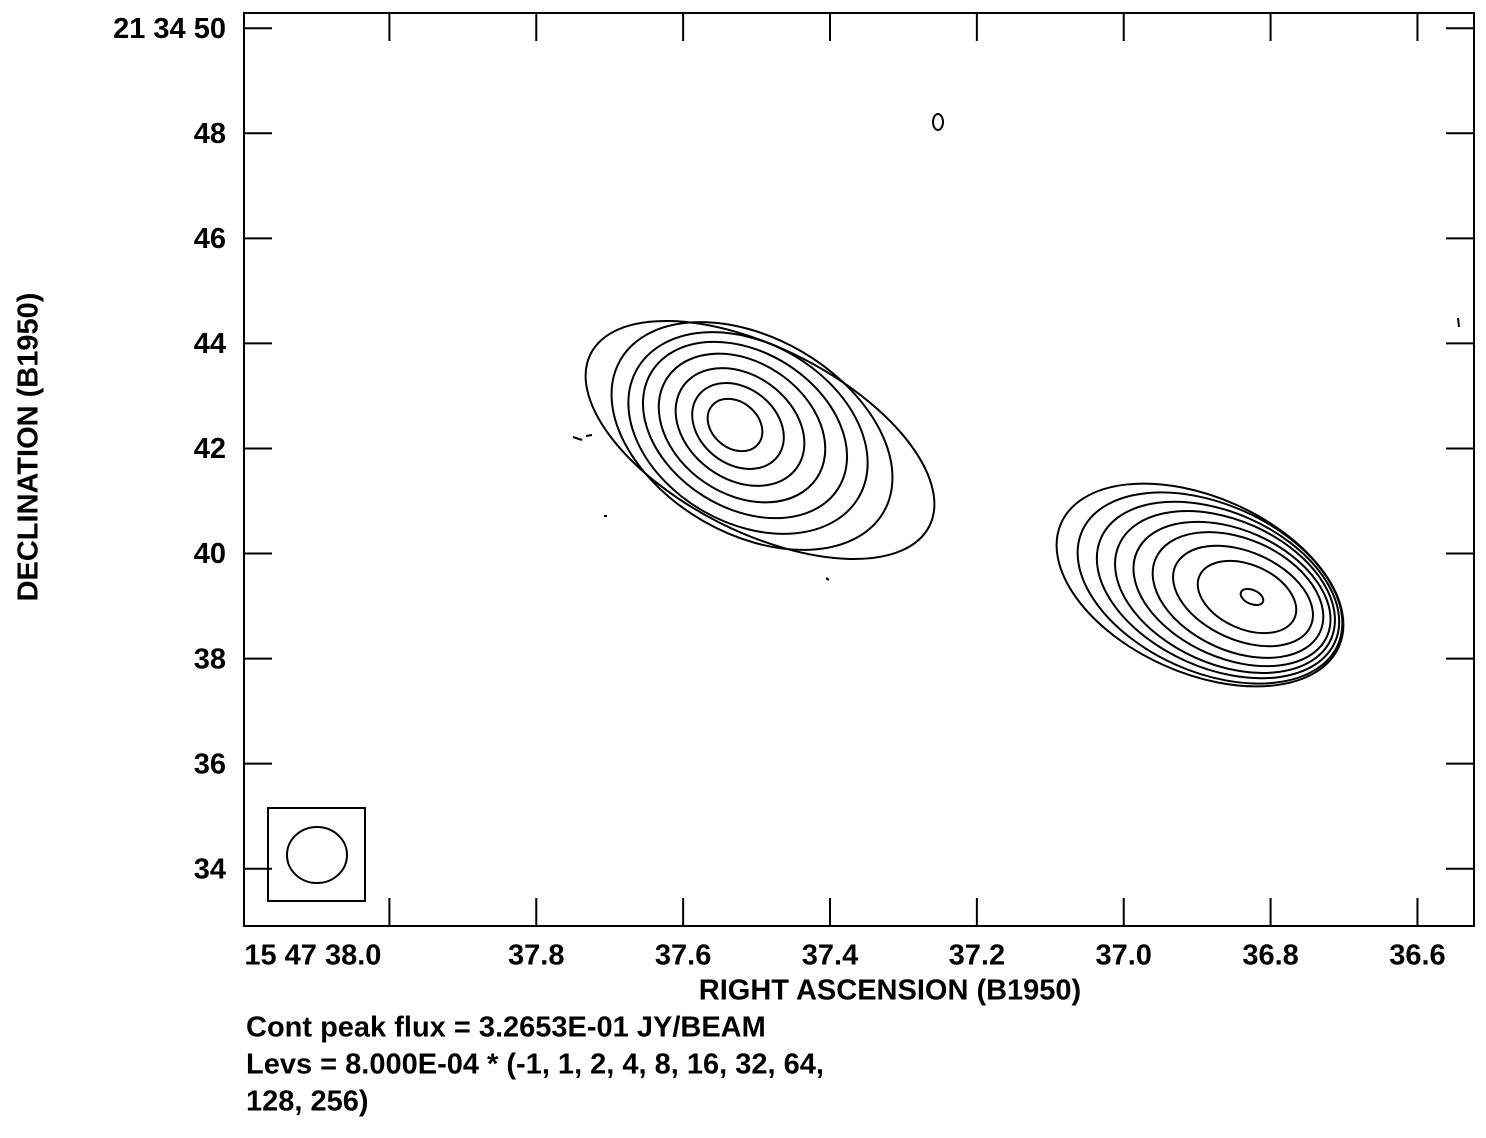 The width and height of the screenshot is (1486, 1138). What do you see at coordinates (307, 1102) in the screenshot?
I see `annotation: 128, 256)` at bounding box center [307, 1102].